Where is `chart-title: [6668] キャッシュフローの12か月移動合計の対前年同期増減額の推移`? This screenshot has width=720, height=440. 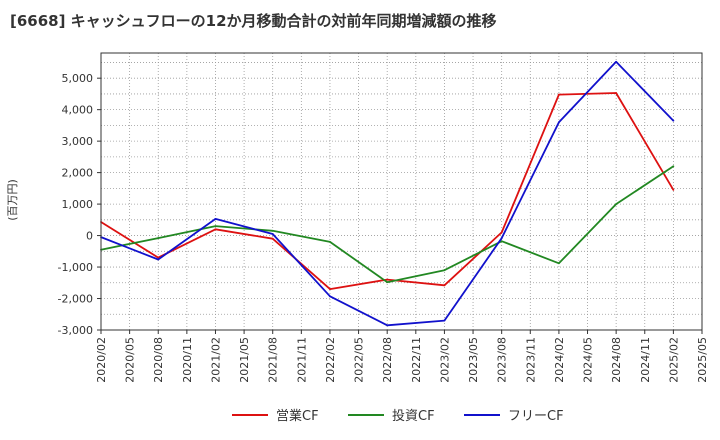 chart-title: [6668] キャッシュフローの12か月移動合計の対前年同期増減額の推移 is located at coordinates (253, 21).